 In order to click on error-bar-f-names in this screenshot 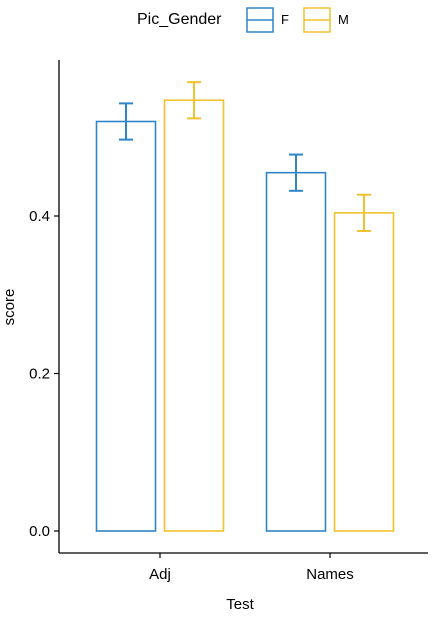, I will do `click(296, 172)`.